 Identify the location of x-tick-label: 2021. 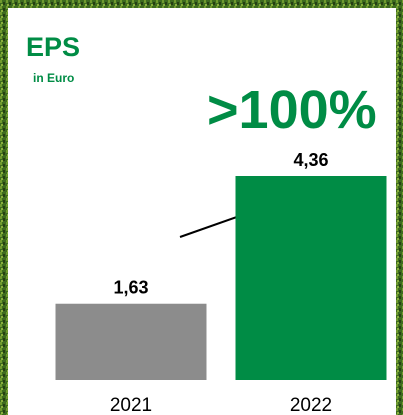
(131, 405).